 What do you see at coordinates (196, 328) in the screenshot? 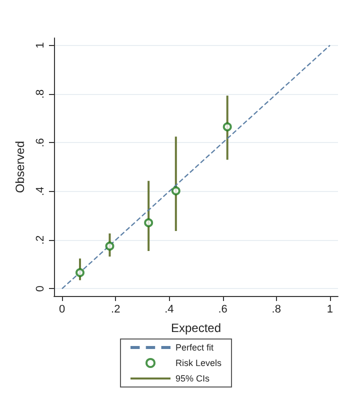
I see `x-axis-title: Expected` at bounding box center [196, 328].